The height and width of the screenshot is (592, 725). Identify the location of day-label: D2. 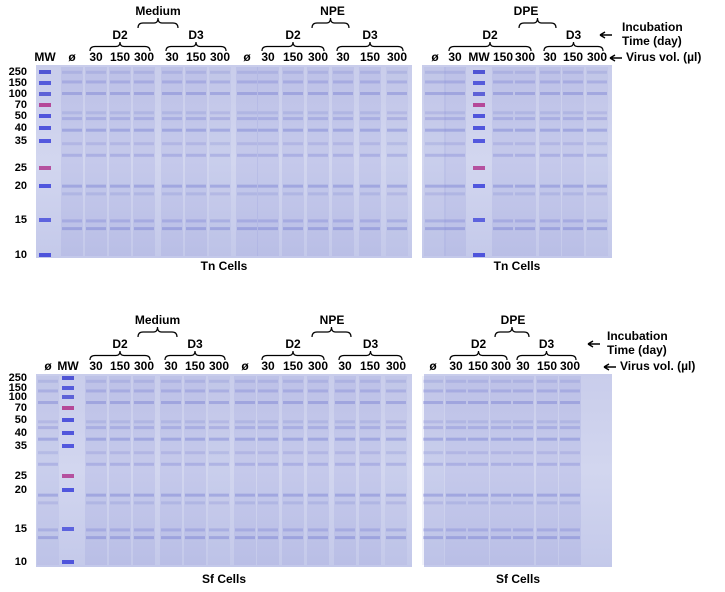
(293, 344).